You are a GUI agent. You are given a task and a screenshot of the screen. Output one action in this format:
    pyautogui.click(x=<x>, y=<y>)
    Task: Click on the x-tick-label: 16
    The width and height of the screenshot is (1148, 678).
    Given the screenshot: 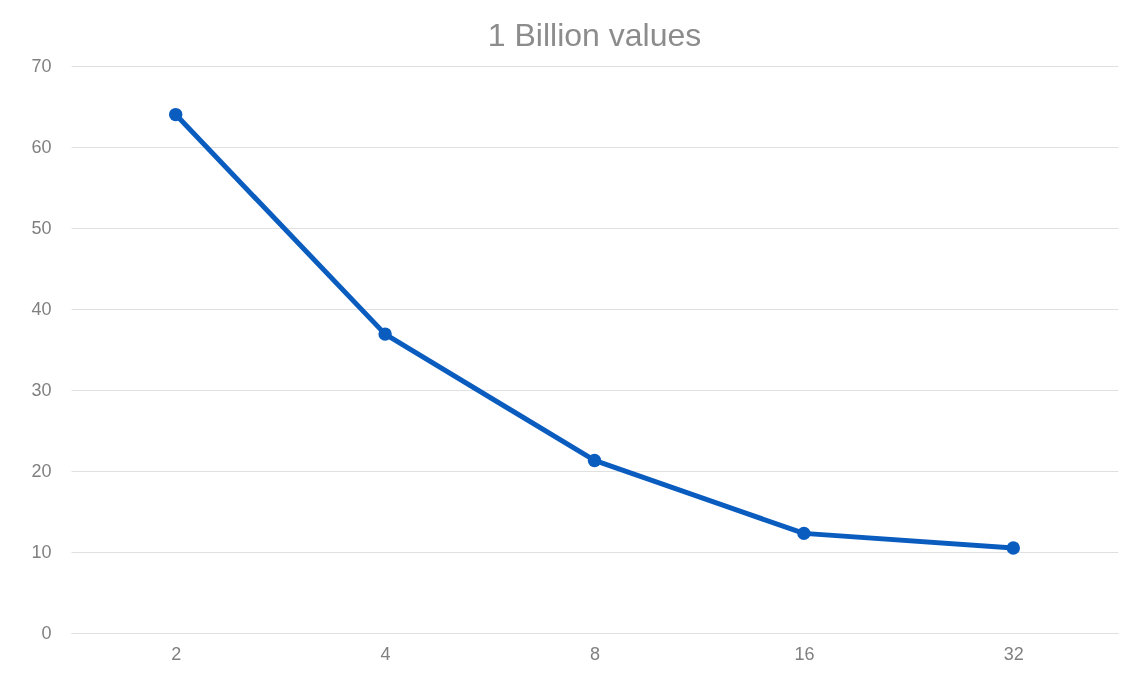 What is the action you would take?
    pyautogui.click(x=804, y=653)
    